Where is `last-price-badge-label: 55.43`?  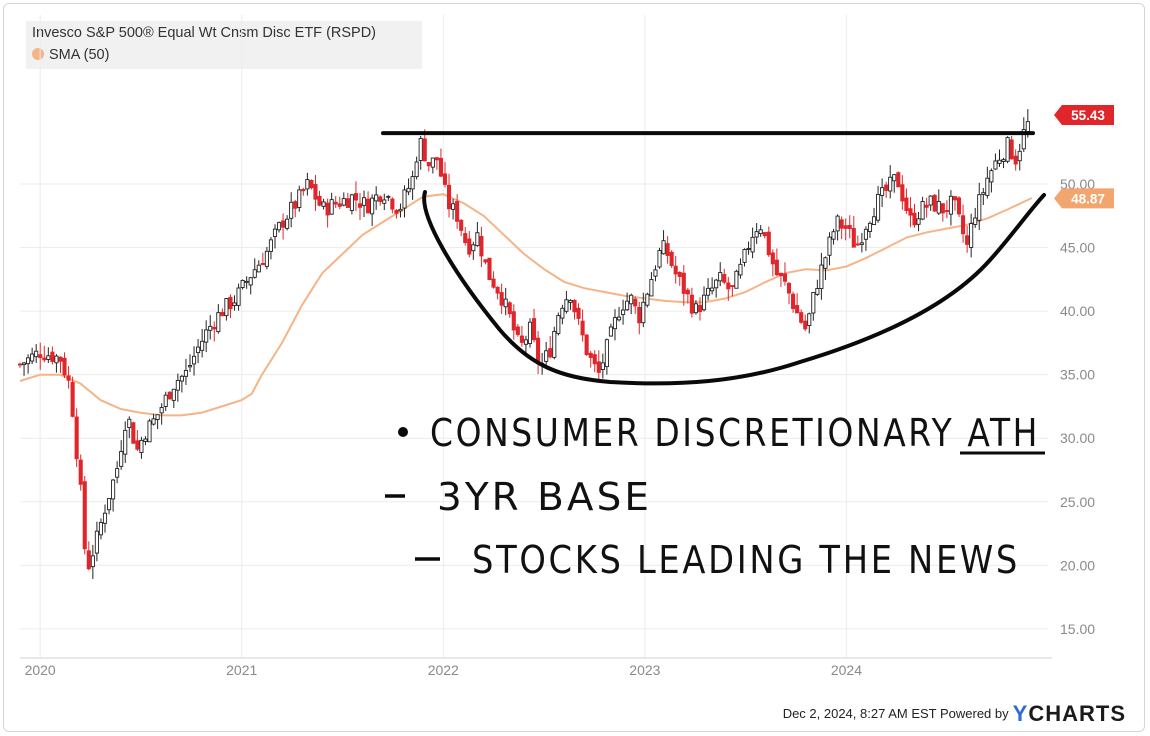
last-price-badge-label: 55.43 is located at coordinates (1088, 115).